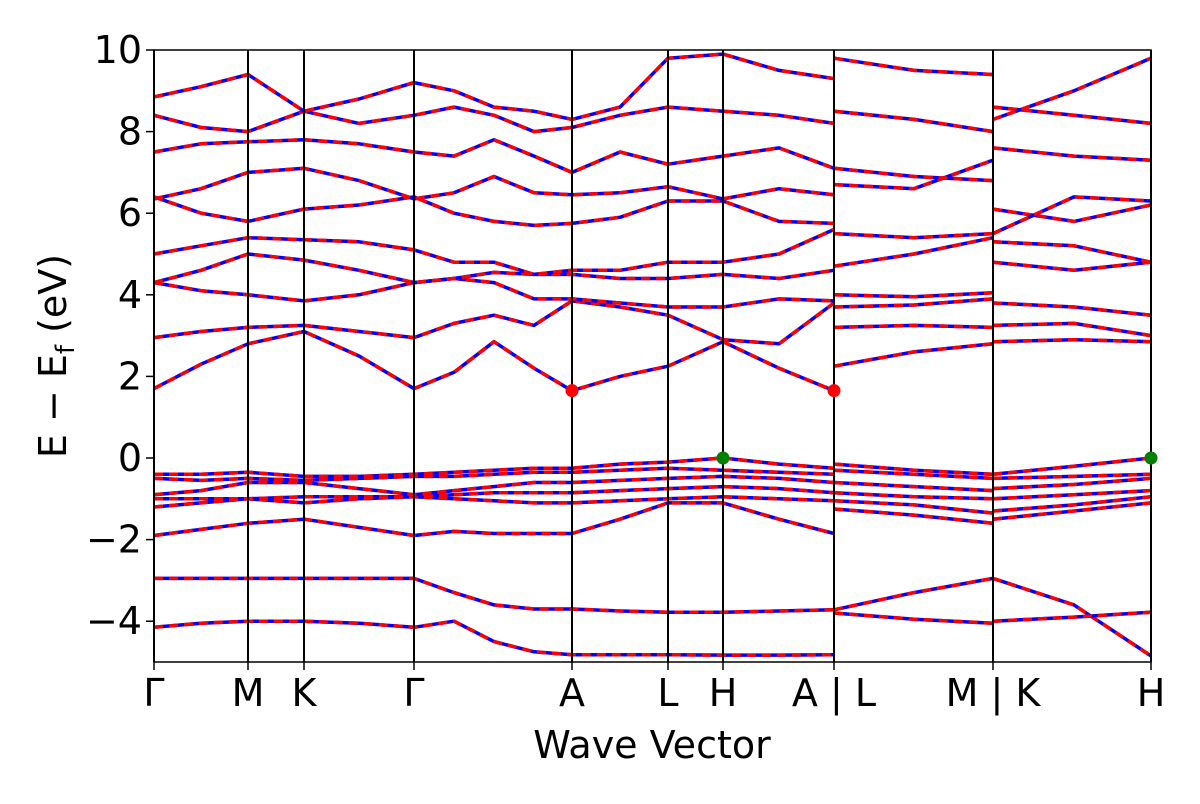 The width and height of the screenshot is (1200, 804). What do you see at coordinates (130, 213) in the screenshot?
I see `y-tick-label: 6` at bounding box center [130, 213].